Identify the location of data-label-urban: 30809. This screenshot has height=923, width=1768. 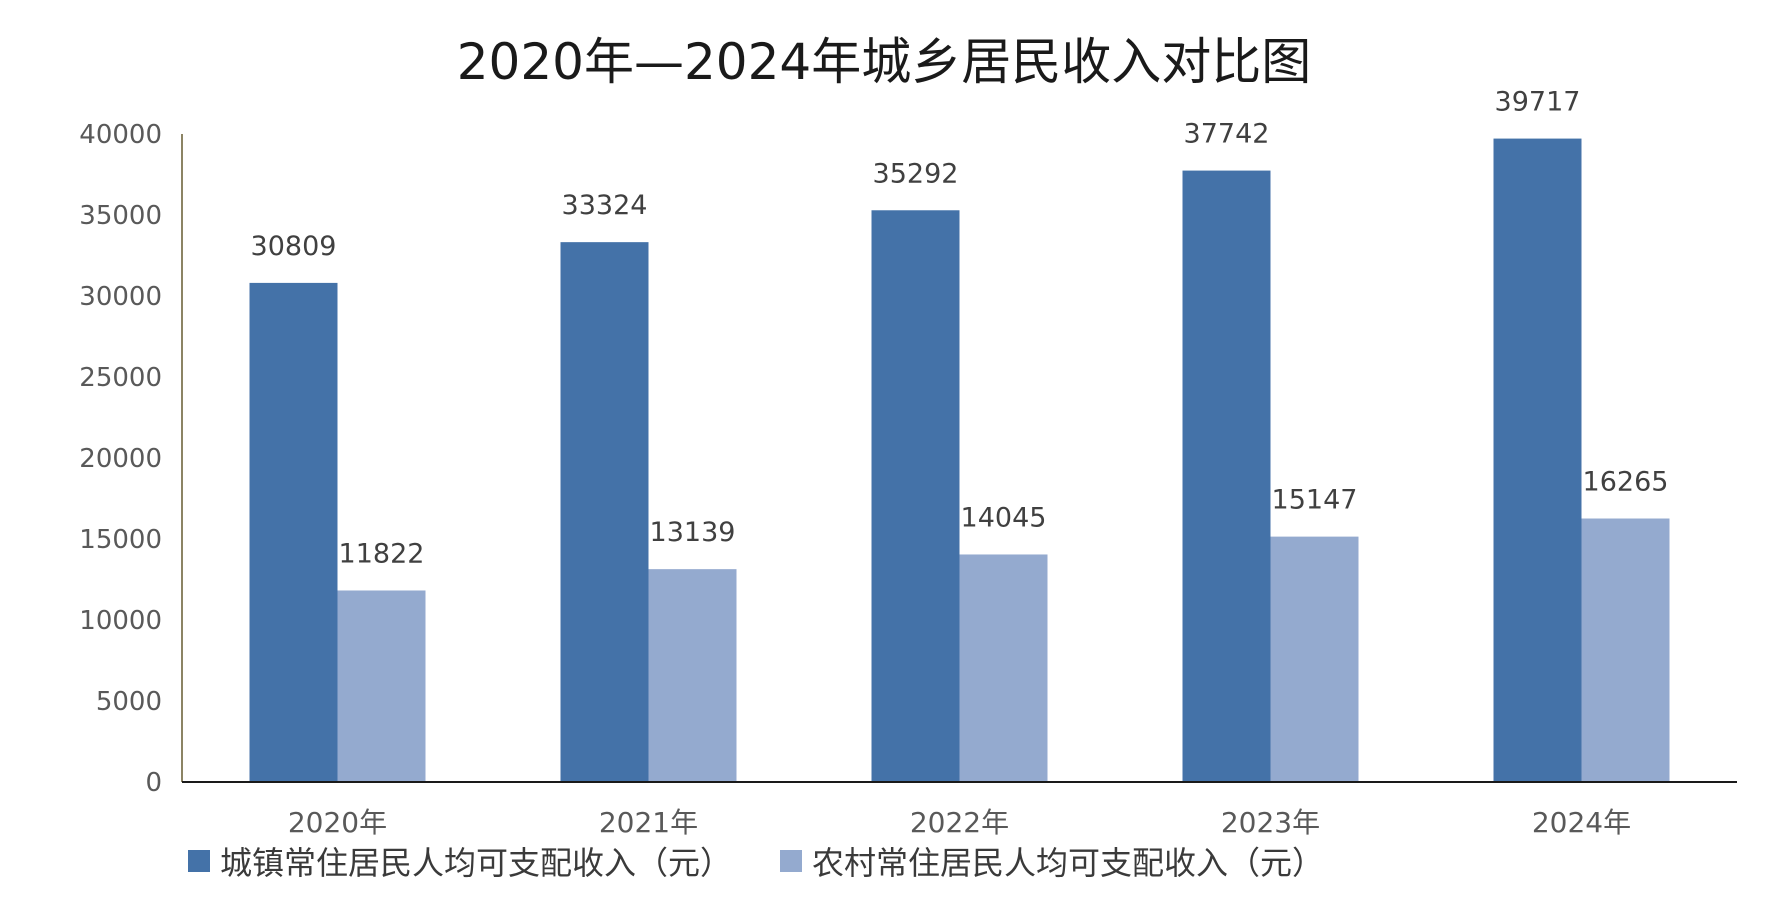
(294, 246).